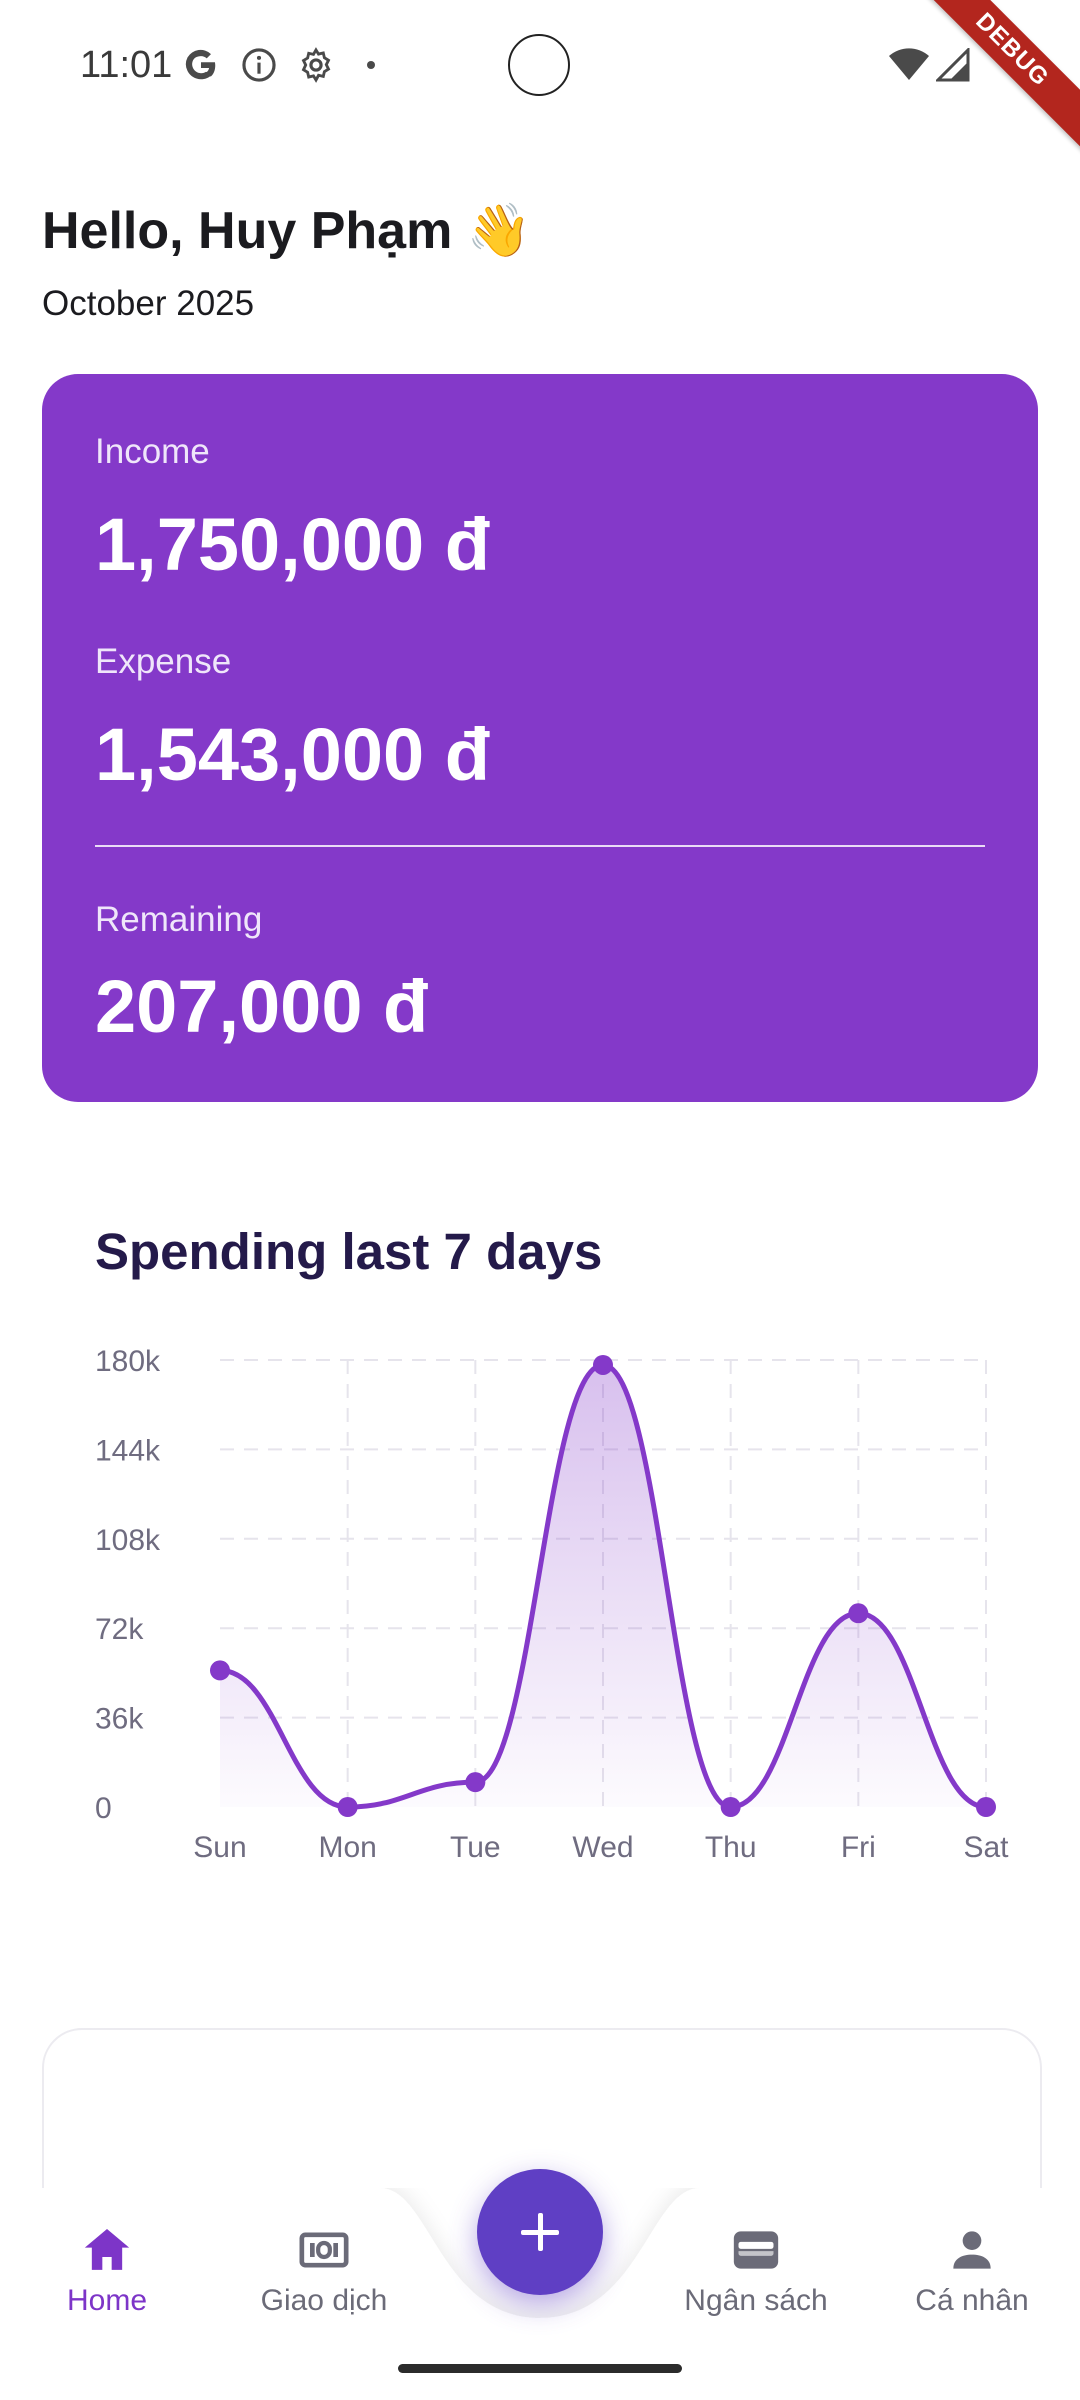  Describe the element at coordinates (349, 1251) in the screenshot. I see `chart-title: Spending last 7 days` at that location.